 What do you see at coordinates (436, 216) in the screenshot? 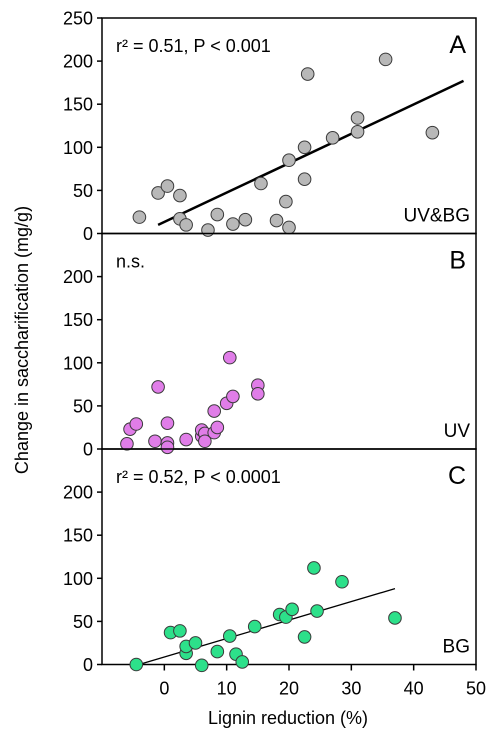
I see `panel-a-group-label: UV&BG` at bounding box center [436, 216].